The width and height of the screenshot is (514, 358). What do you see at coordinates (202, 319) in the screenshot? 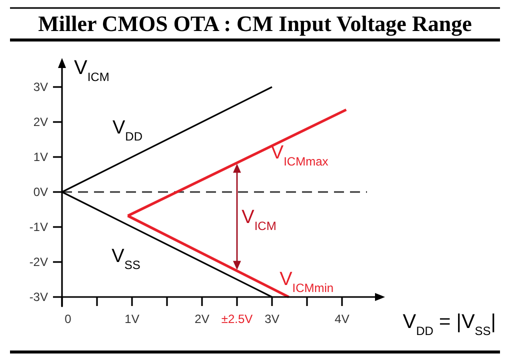
I see `x-tick-label: 2V` at bounding box center [202, 319].